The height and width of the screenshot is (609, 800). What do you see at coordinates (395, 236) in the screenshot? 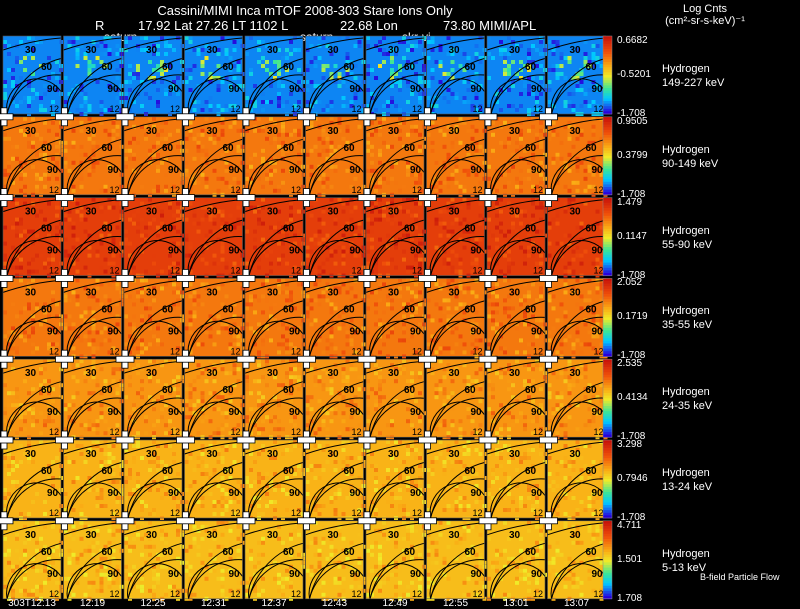
I see `cell-border` at bounding box center [395, 236].